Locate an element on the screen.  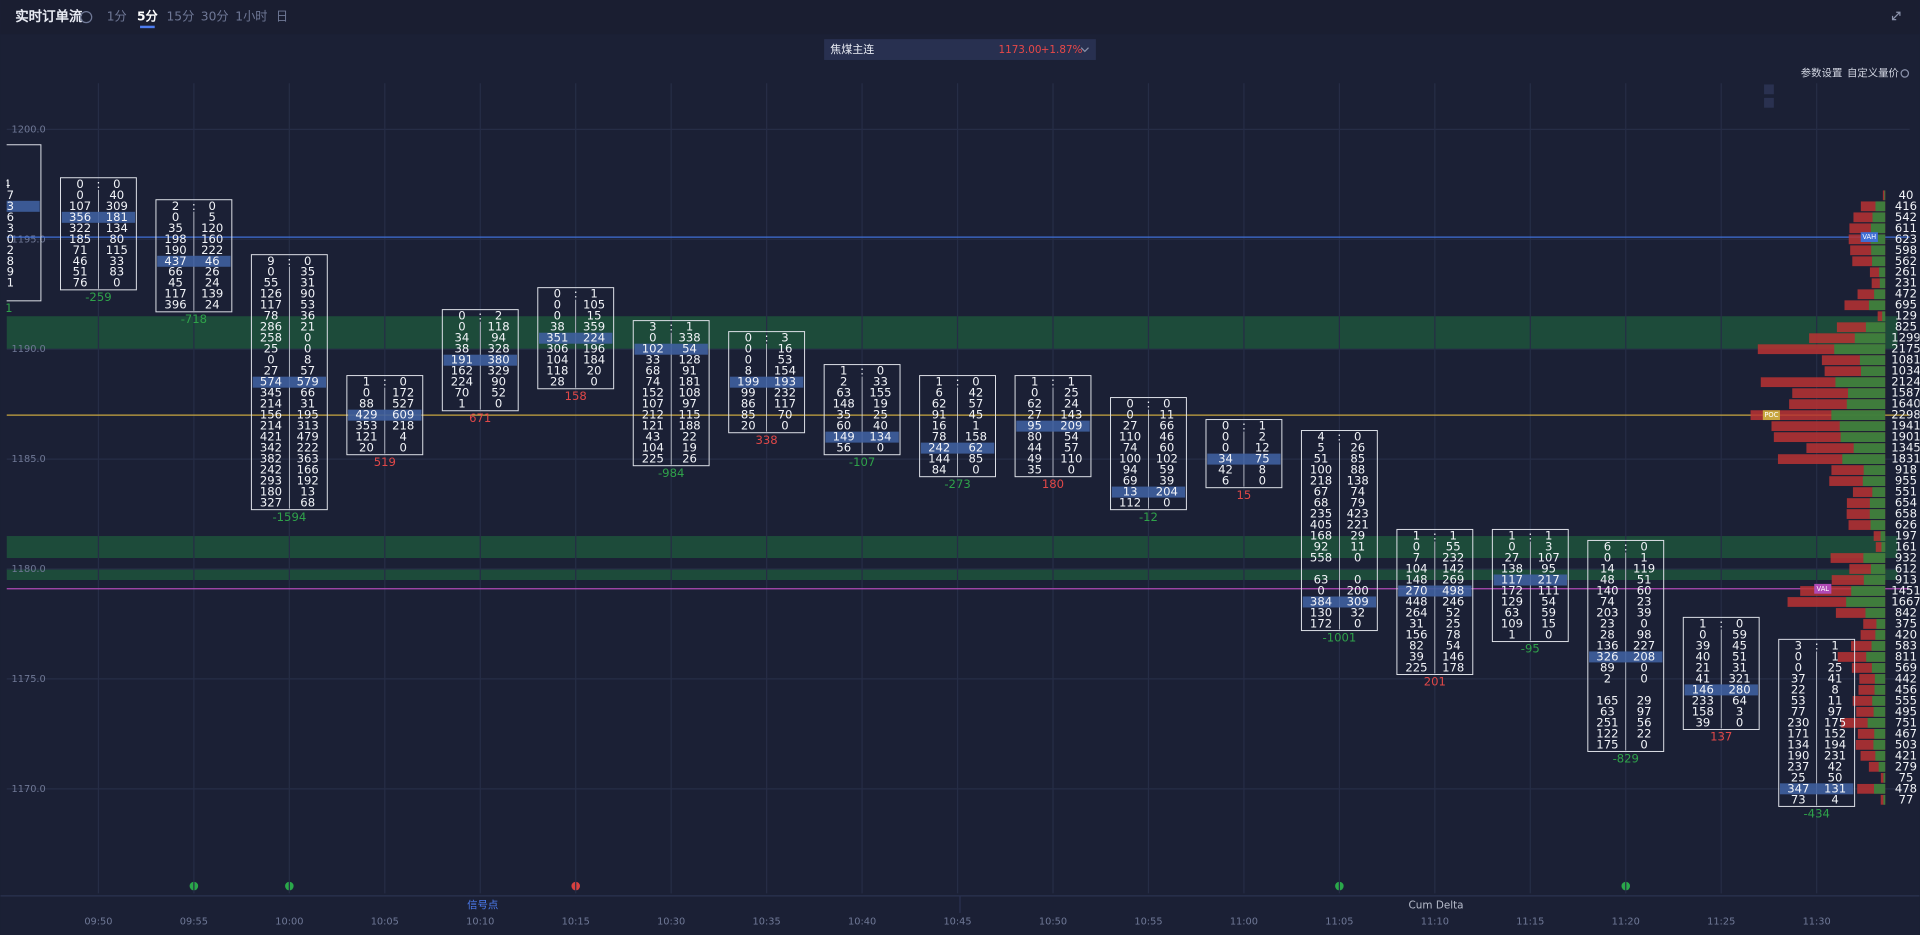
delta-label: -718 is located at coordinates (194, 319).